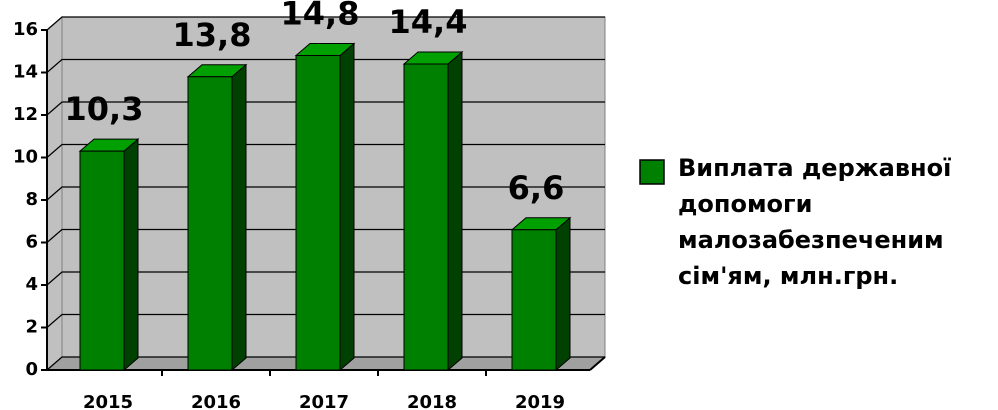  I want to click on x-axis-depth, so click(597, 363).